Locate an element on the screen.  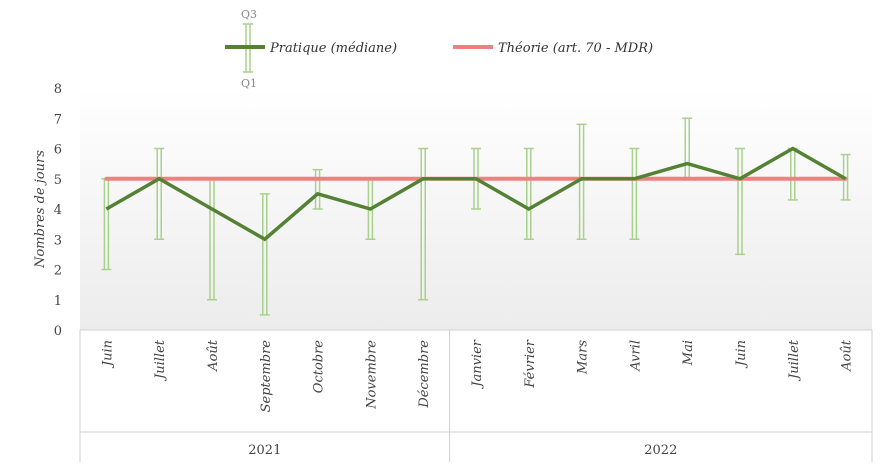
y-tick-label: 5 is located at coordinates (58, 180).